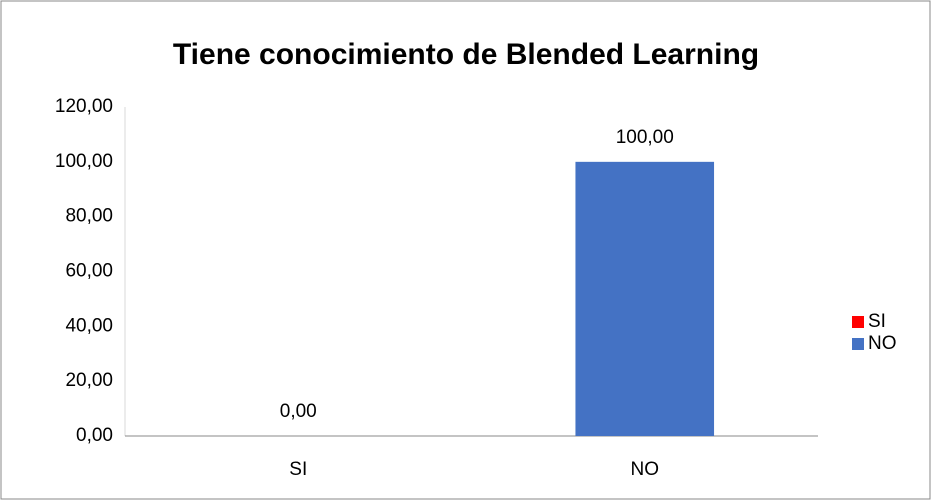  Describe the element at coordinates (877, 321) in the screenshot. I see `legend-label: SI` at that location.